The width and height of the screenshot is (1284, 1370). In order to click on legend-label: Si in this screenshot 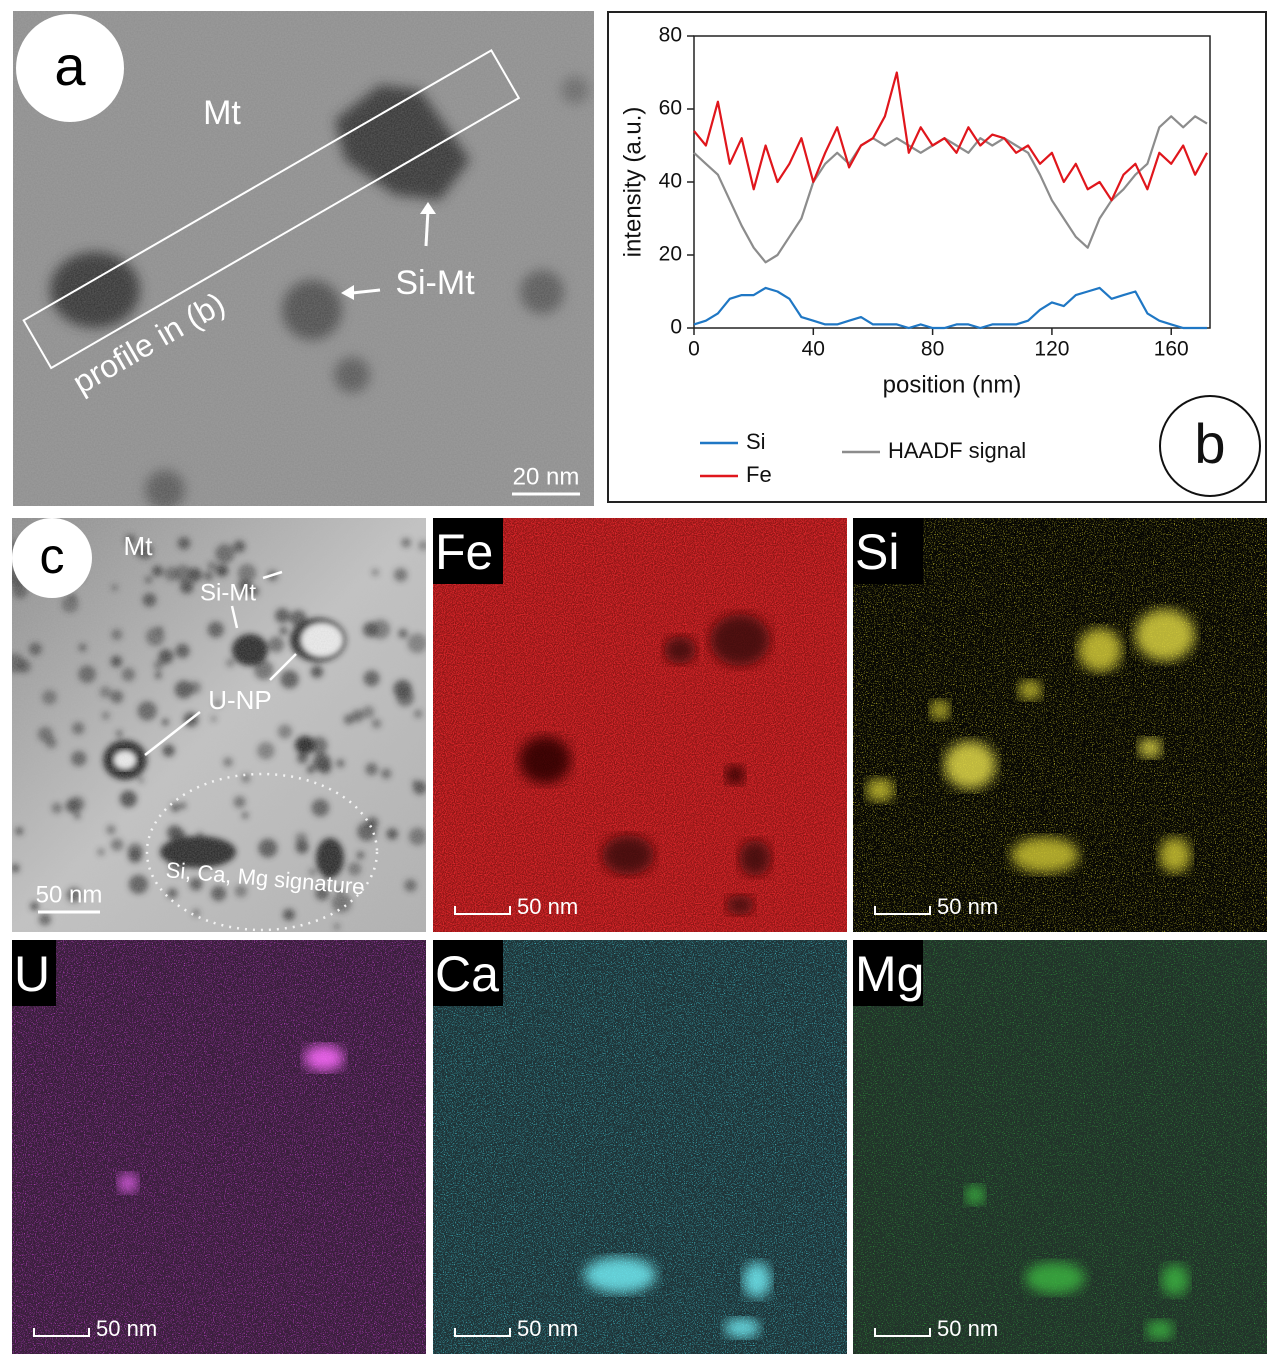, I will do `click(756, 441)`.